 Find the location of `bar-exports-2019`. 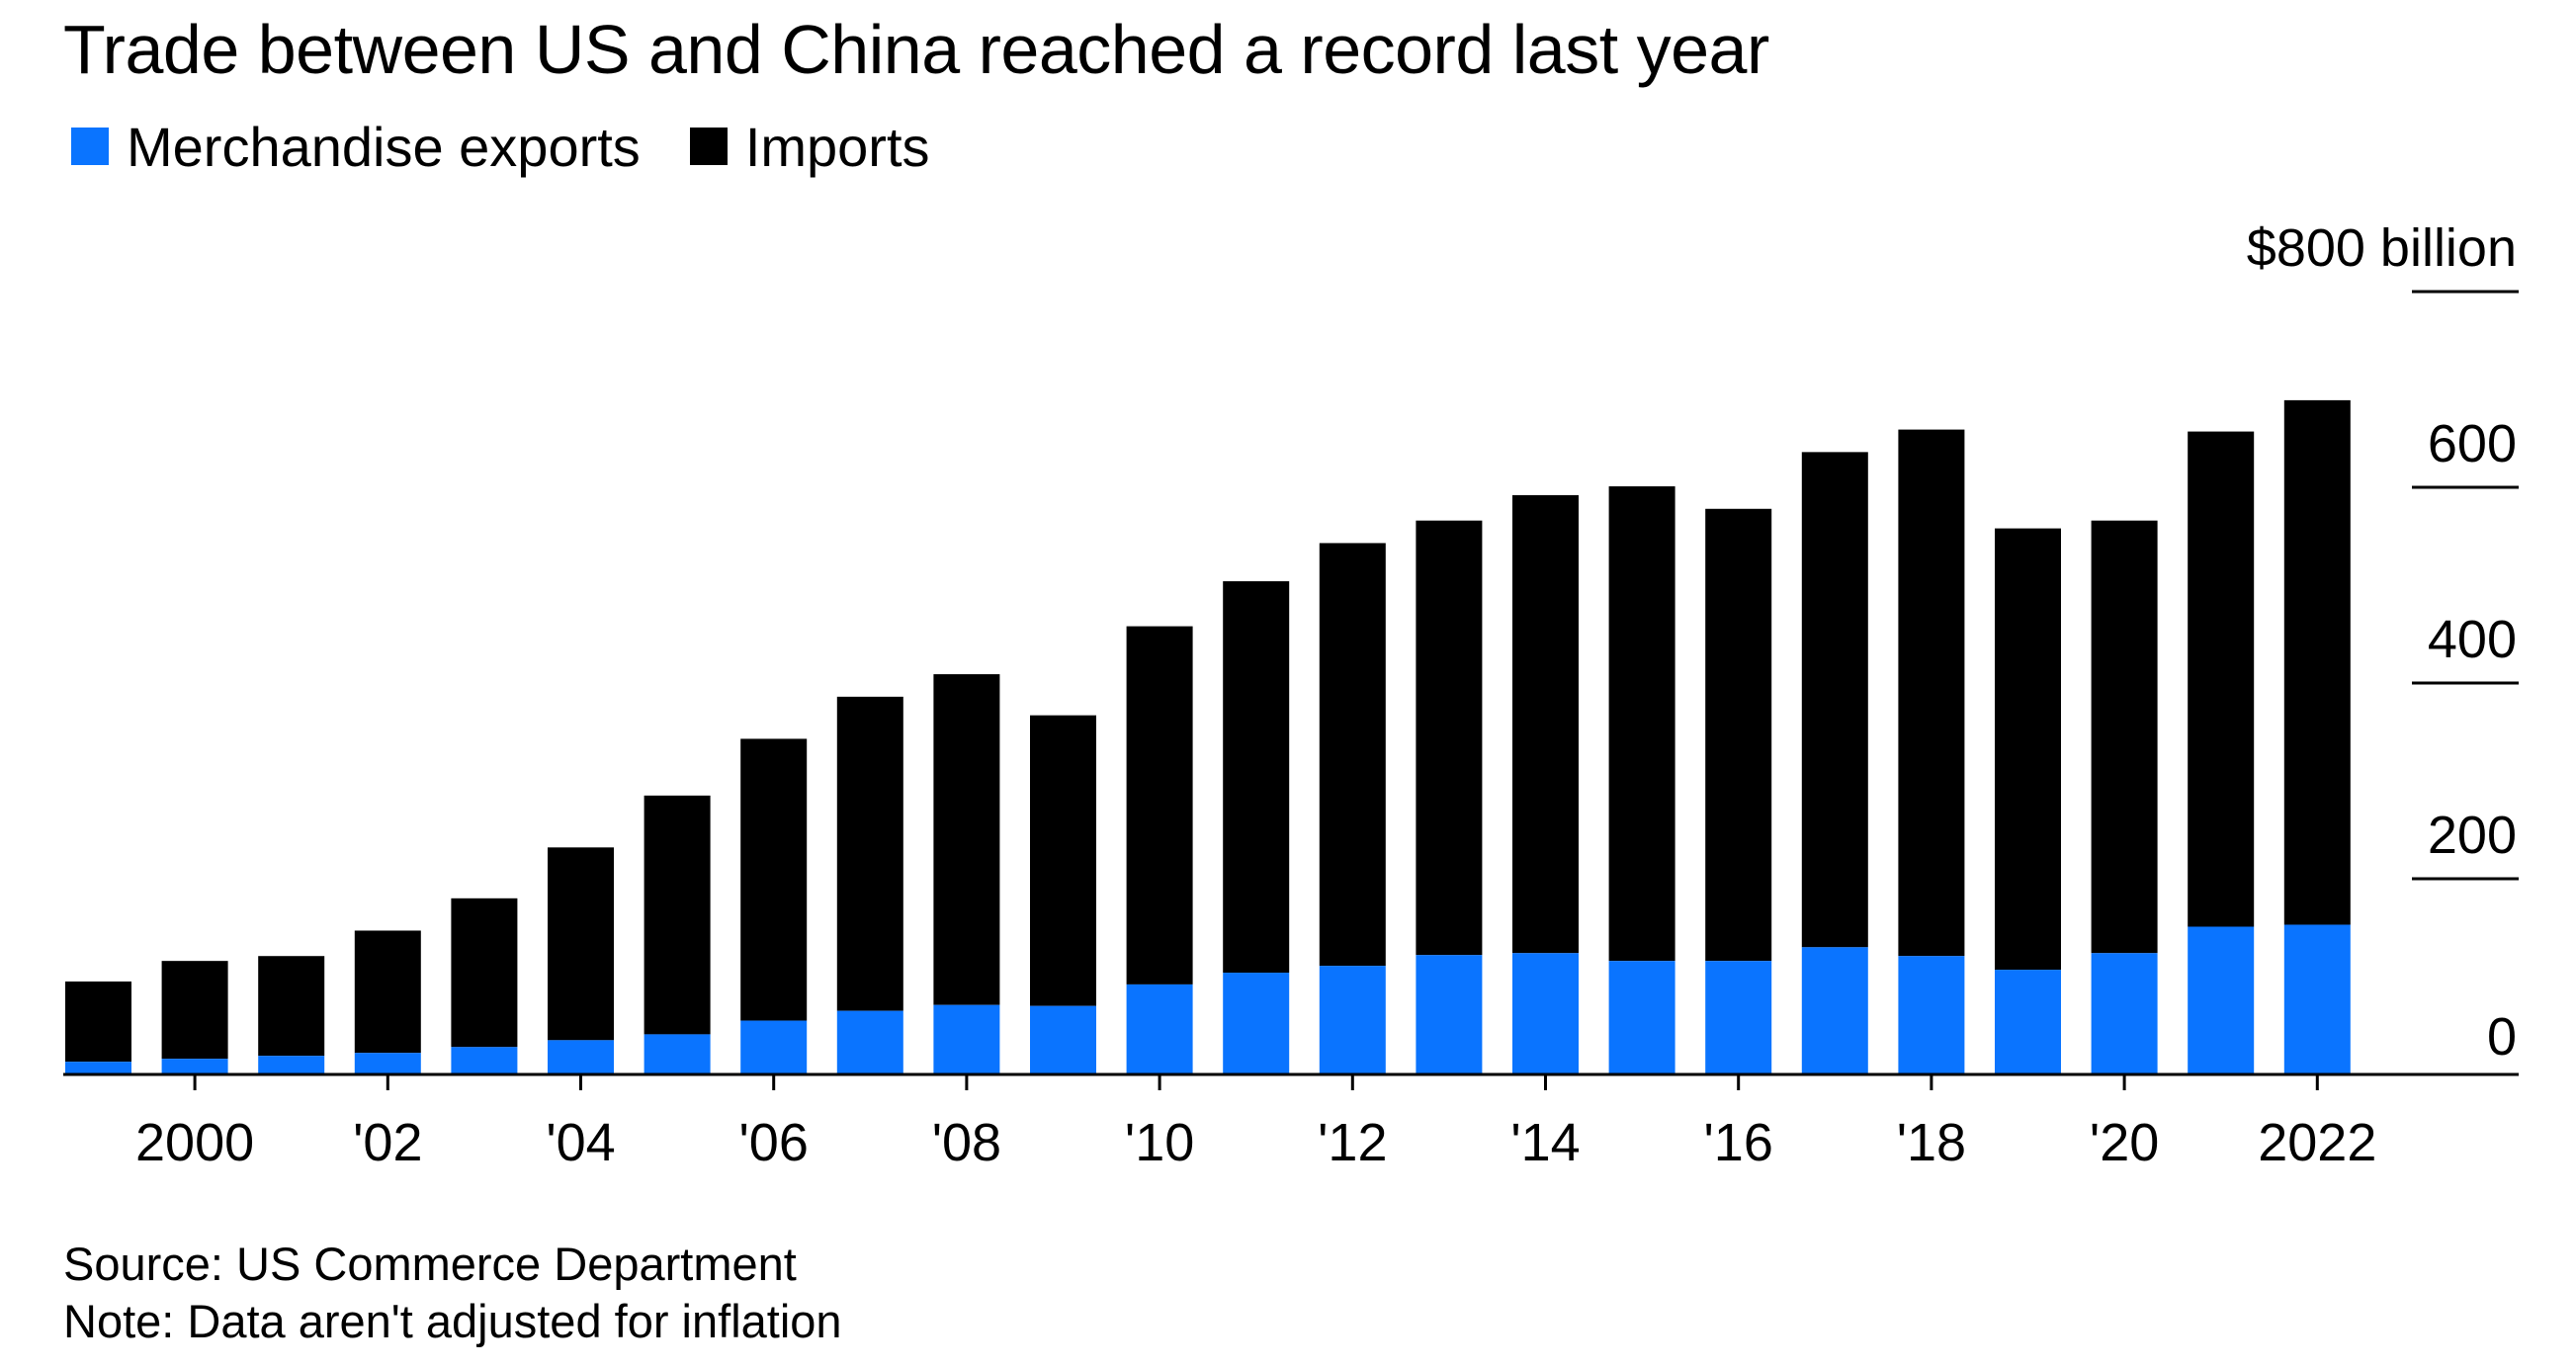

bar-exports-2019 is located at coordinates (2028, 1022).